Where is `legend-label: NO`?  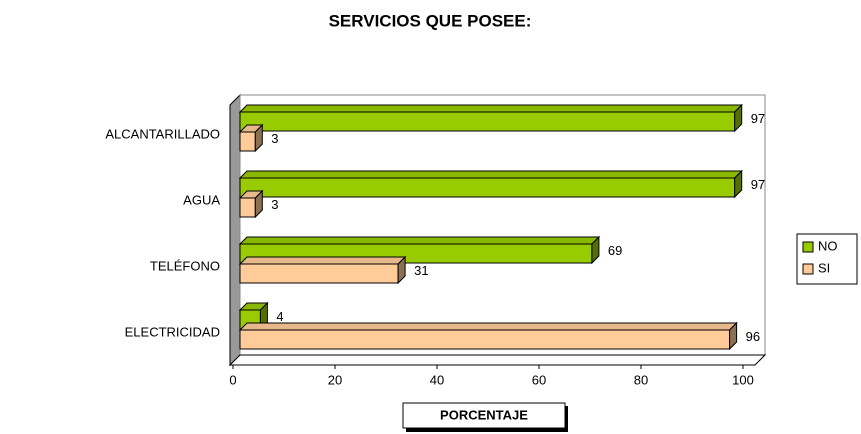 legend-label: NO is located at coordinates (828, 245).